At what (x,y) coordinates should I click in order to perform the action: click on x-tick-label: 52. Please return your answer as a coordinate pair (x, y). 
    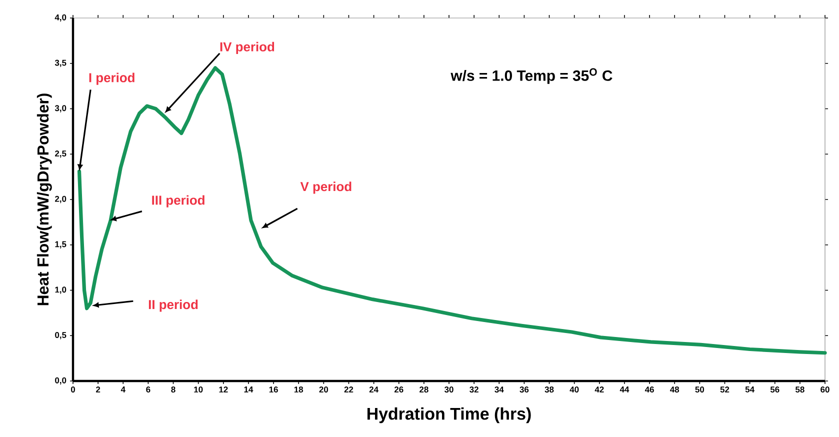
    Looking at the image, I should click on (725, 389).